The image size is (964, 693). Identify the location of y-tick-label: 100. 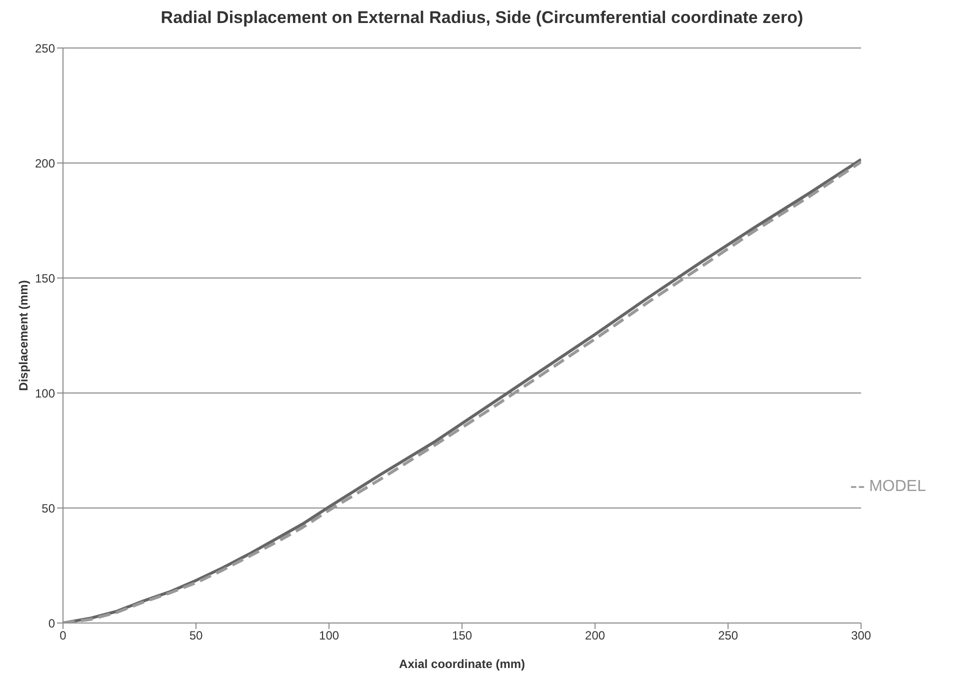
(45, 393).